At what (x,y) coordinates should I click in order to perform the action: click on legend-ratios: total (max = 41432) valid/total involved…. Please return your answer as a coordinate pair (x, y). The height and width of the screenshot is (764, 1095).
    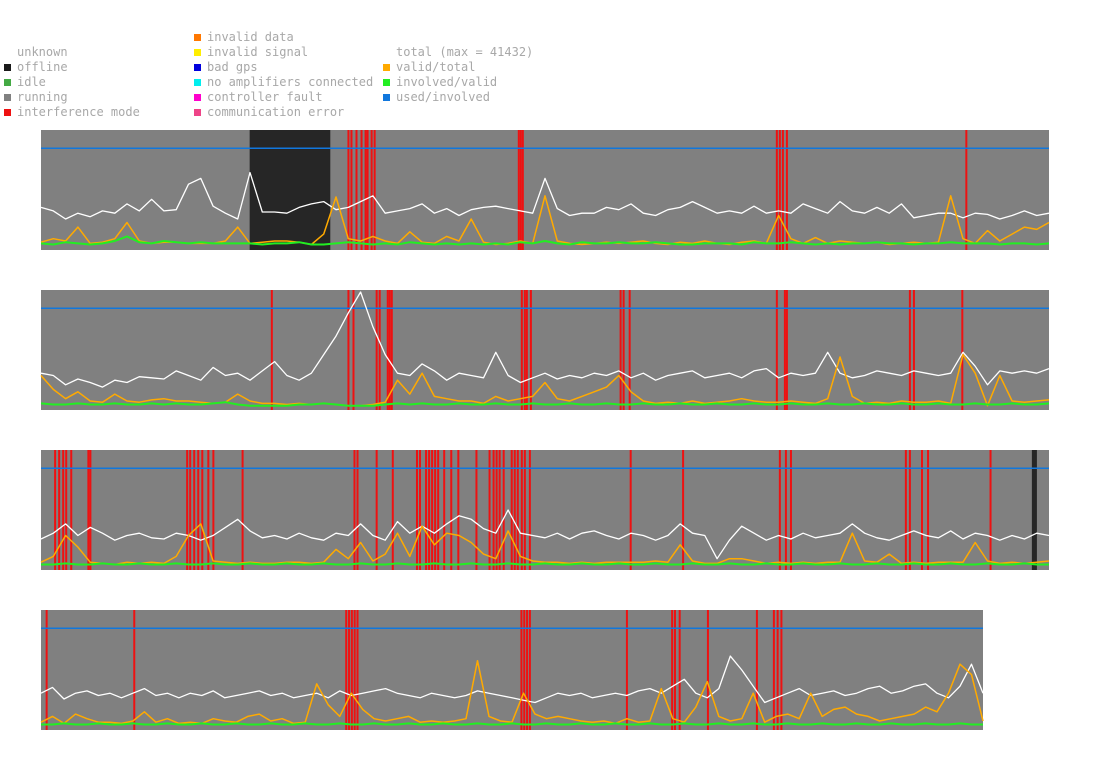
    Looking at the image, I should click on (458, 75).